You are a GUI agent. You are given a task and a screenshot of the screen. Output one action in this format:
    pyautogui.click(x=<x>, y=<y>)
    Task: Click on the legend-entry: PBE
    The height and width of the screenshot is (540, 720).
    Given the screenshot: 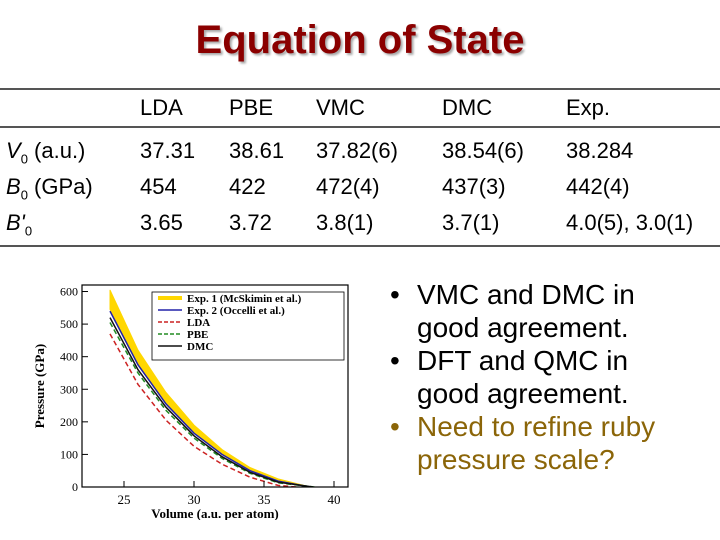 What is the action you would take?
    pyautogui.click(x=197, y=335)
    